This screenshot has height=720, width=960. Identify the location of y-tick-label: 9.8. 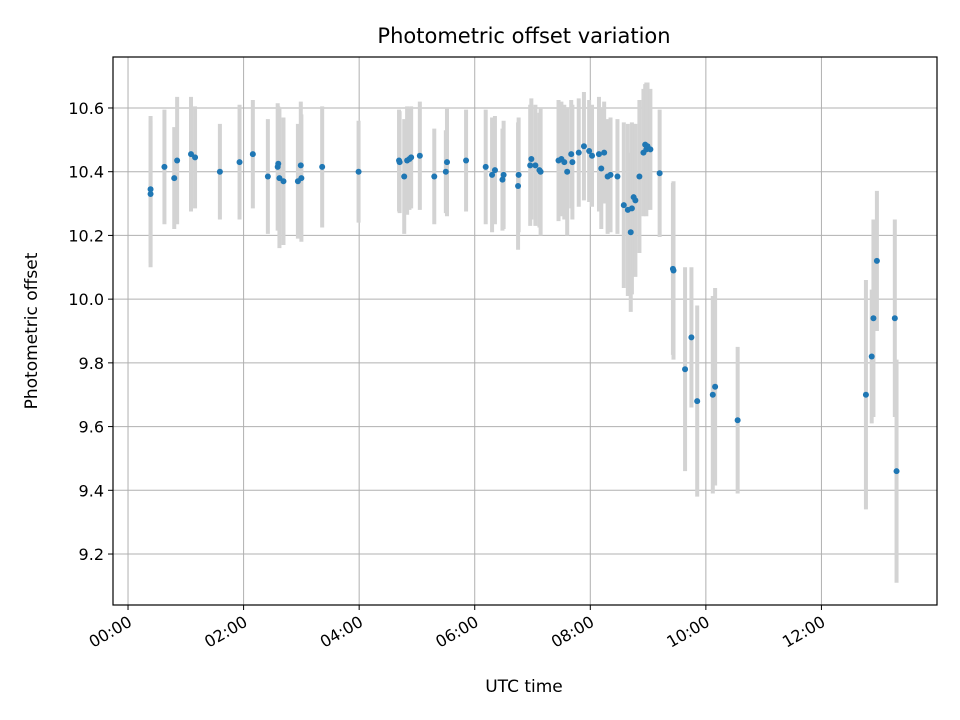
(91, 363).